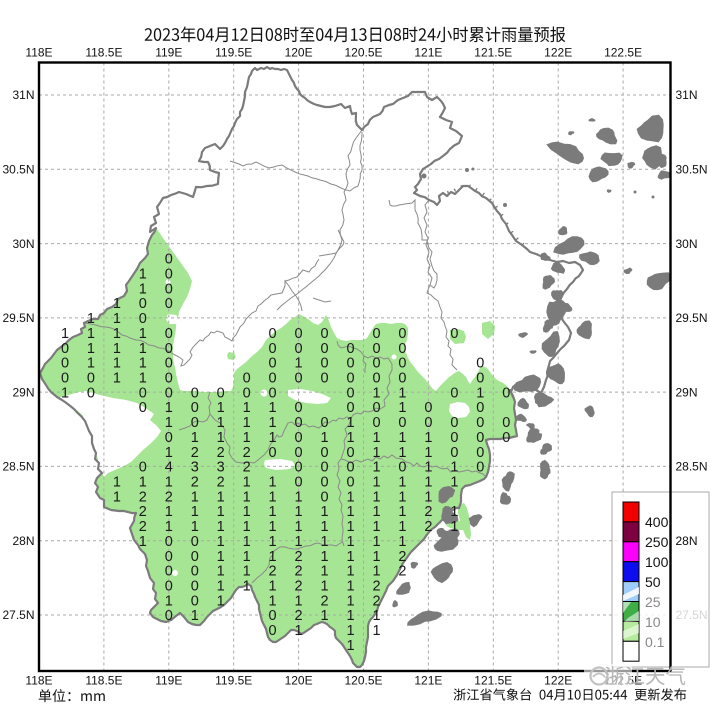 The image size is (710, 715). What do you see at coordinates (493, 53) in the screenshot?
I see `svg-text: 121.5E` at bounding box center [493, 53].